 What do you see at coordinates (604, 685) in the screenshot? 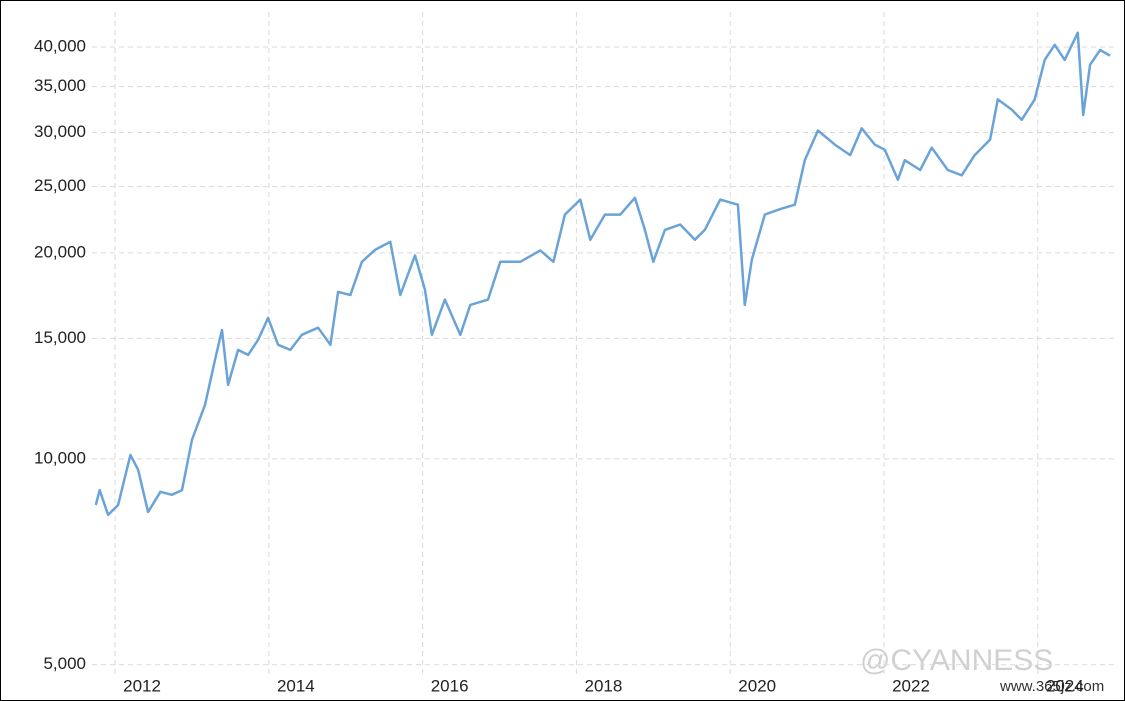
I see `x-tick-label: 2018` at bounding box center [604, 685].